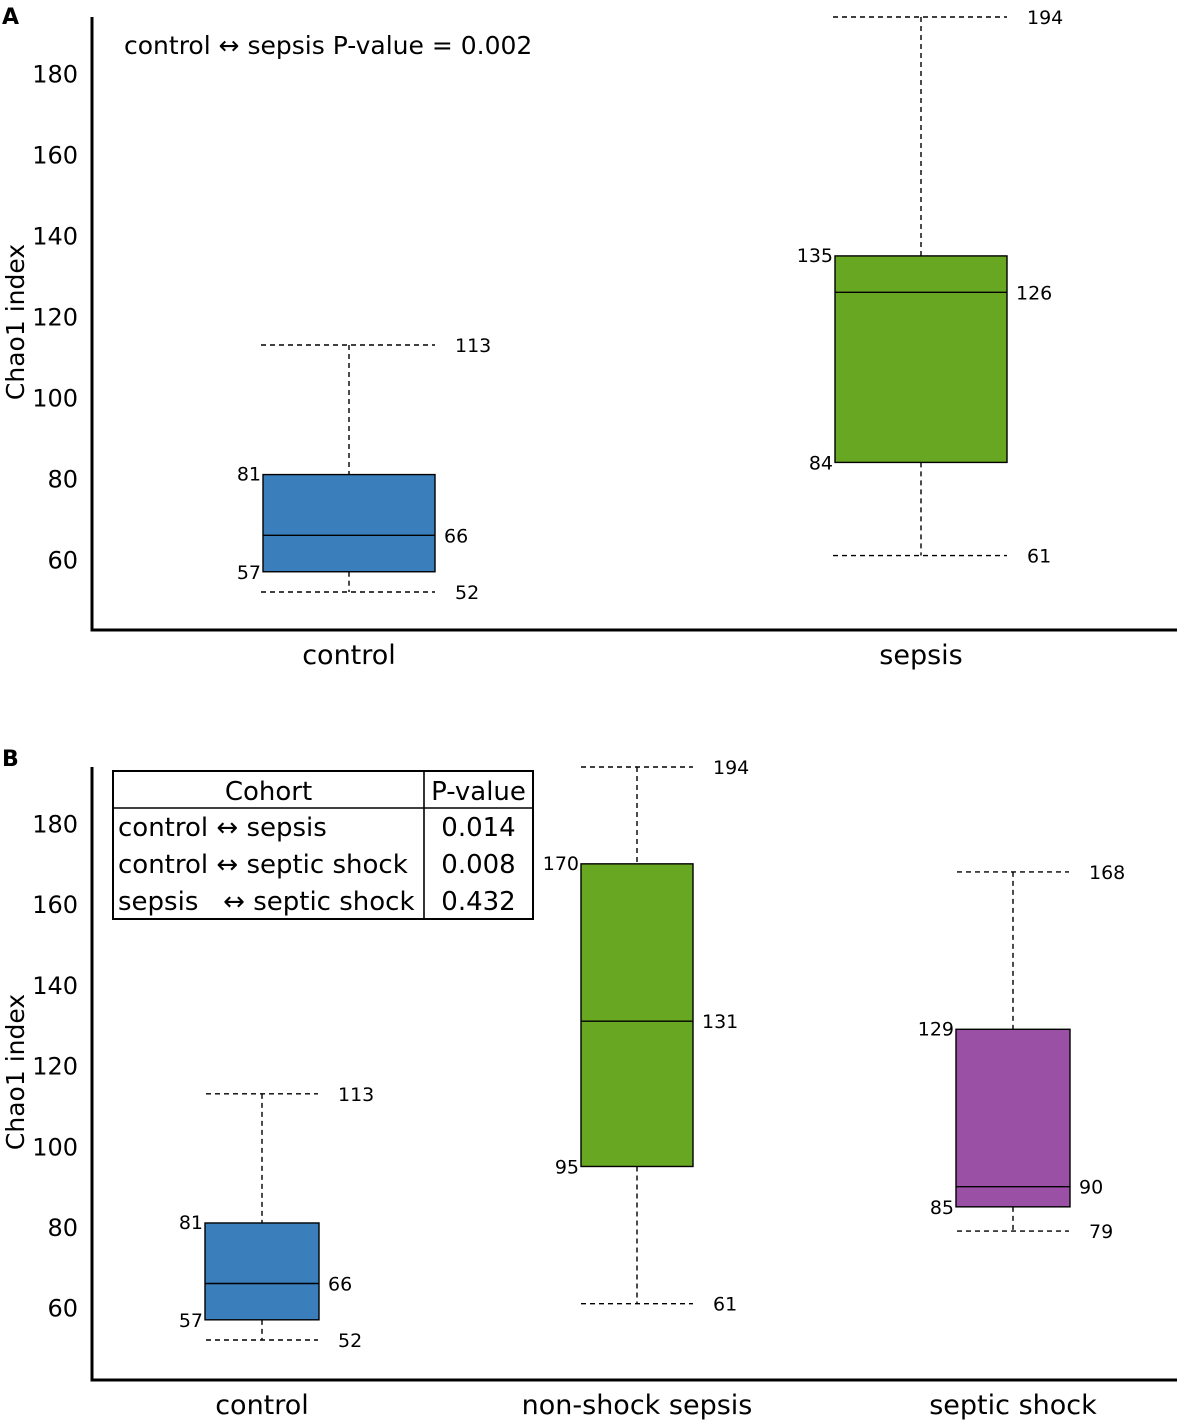 The width and height of the screenshot is (1181, 1422). Describe the element at coordinates (55, 75) in the screenshot. I see `panel-a-y-tick-label-180: 180` at that location.